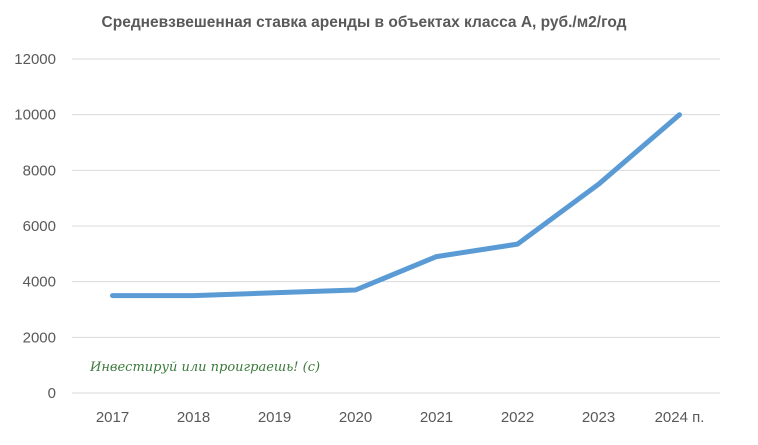 Image resolution: width=758 pixels, height=445 pixels. Describe the element at coordinates (205, 367) in the screenshot. I see `watermark-text: Инвестируй или проиграешь! (с)` at that location.